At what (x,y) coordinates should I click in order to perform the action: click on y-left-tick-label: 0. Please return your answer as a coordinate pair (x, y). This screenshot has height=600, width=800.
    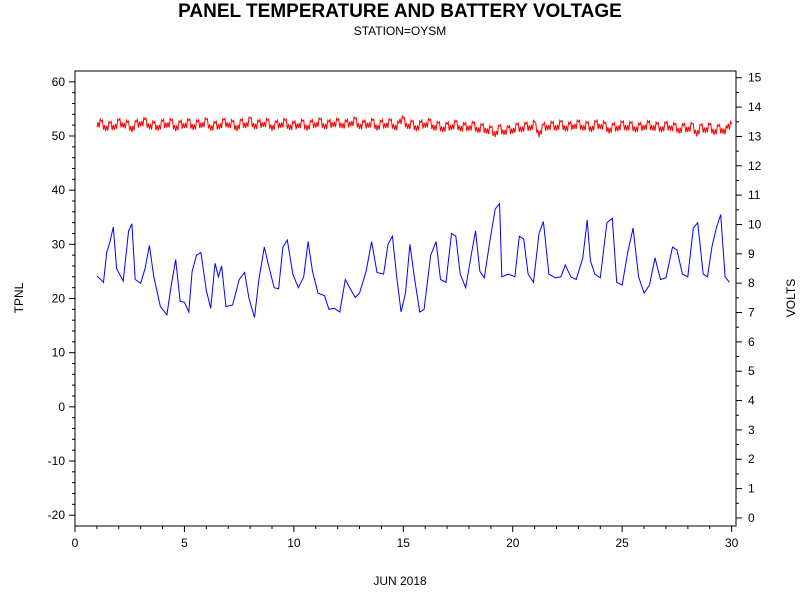
    Looking at the image, I should click on (61, 407).